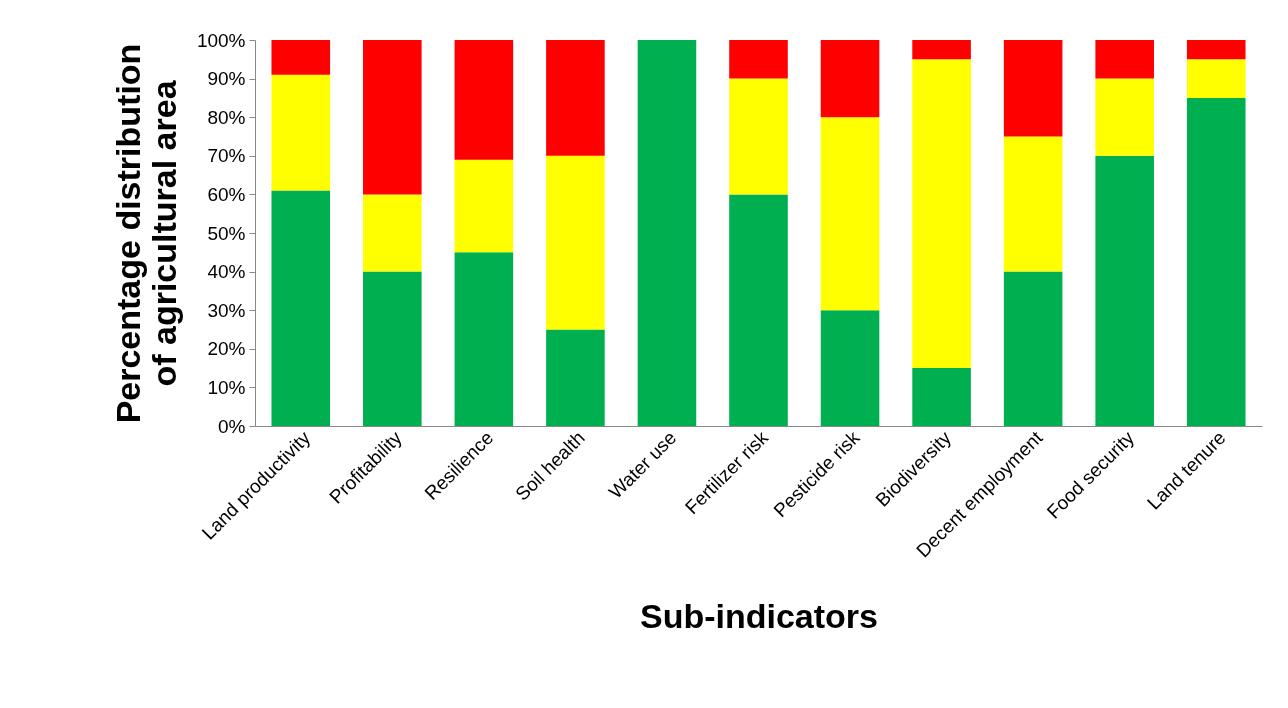 The width and height of the screenshot is (1288, 708). What do you see at coordinates (226, 233) in the screenshot?
I see `y-tick-label: 50%` at bounding box center [226, 233].